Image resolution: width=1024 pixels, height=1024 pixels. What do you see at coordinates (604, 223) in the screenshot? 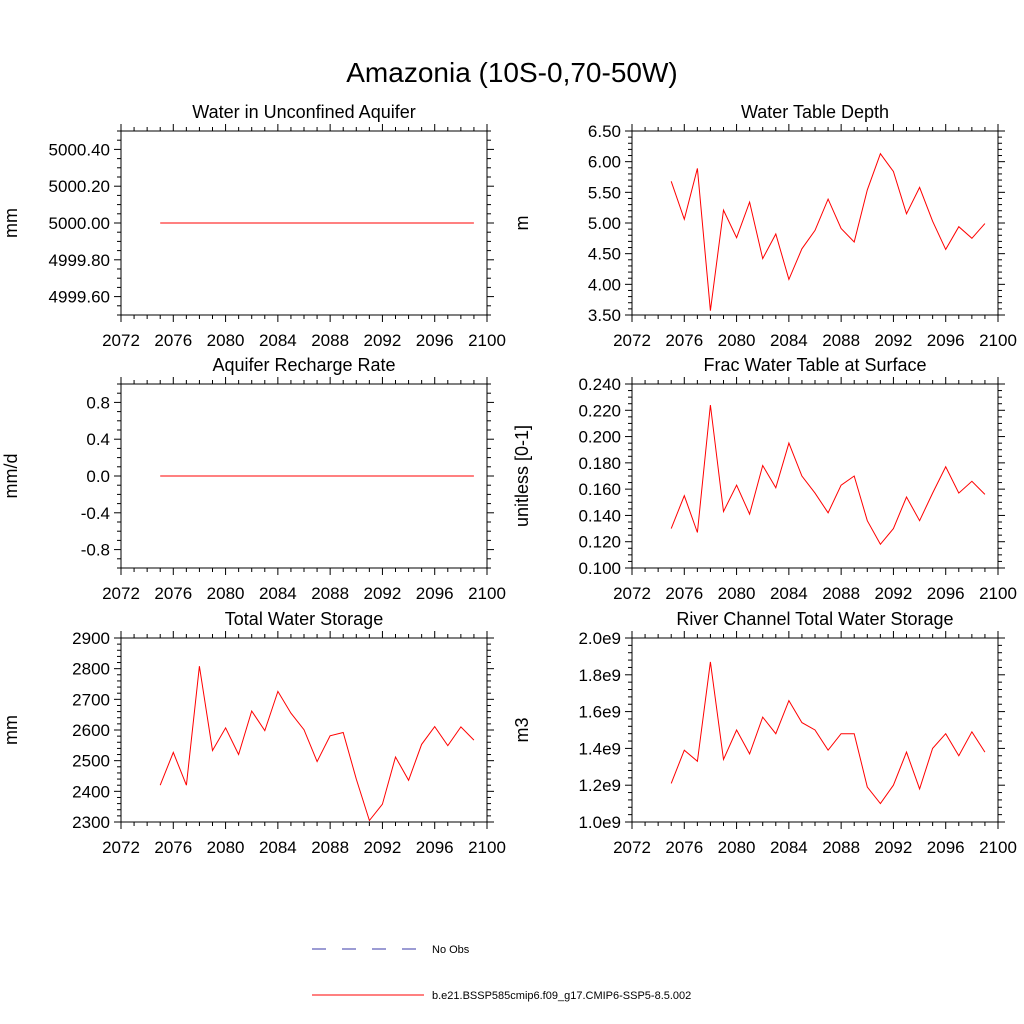
I see `y-tick-label: 5.00` at bounding box center [604, 223].